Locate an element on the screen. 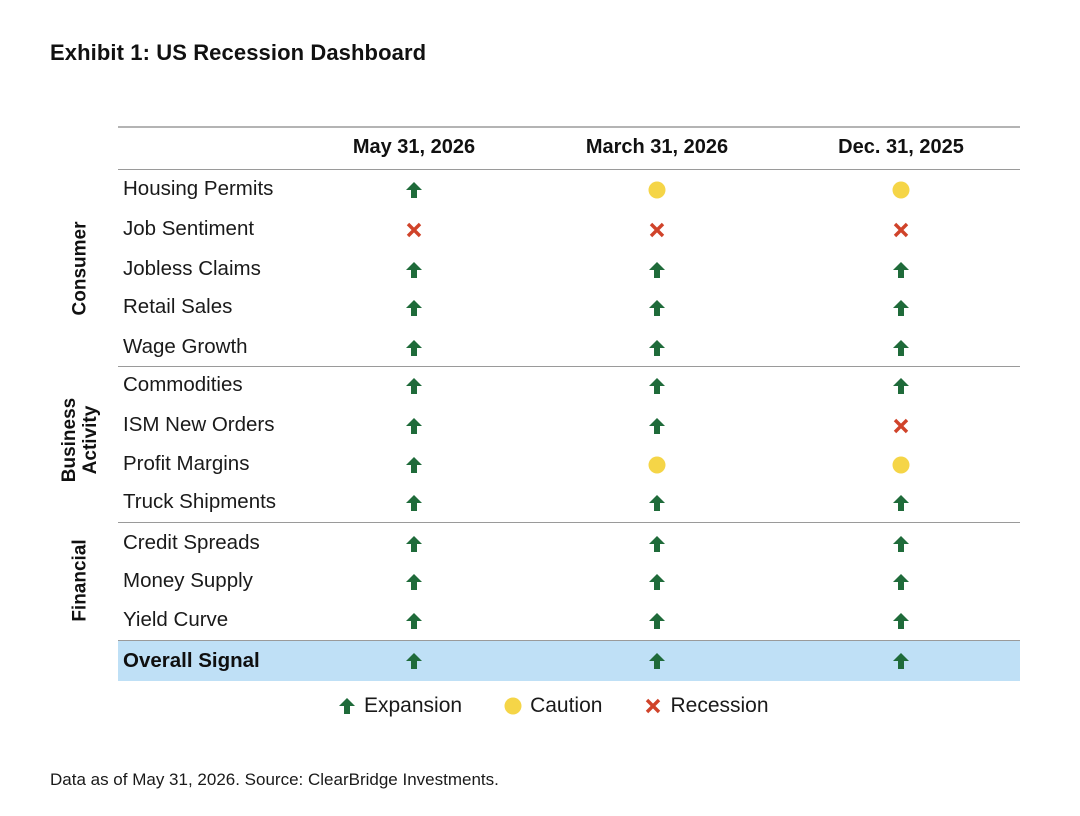 The height and width of the screenshot is (816, 1080). legend: Expansion Caution Recession is located at coordinates (553, 706).